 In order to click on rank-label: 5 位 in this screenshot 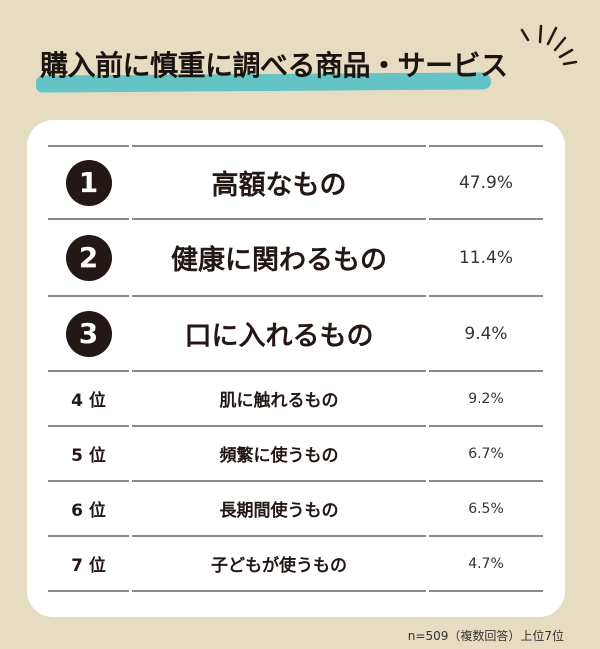, I will do `click(88, 456)`.